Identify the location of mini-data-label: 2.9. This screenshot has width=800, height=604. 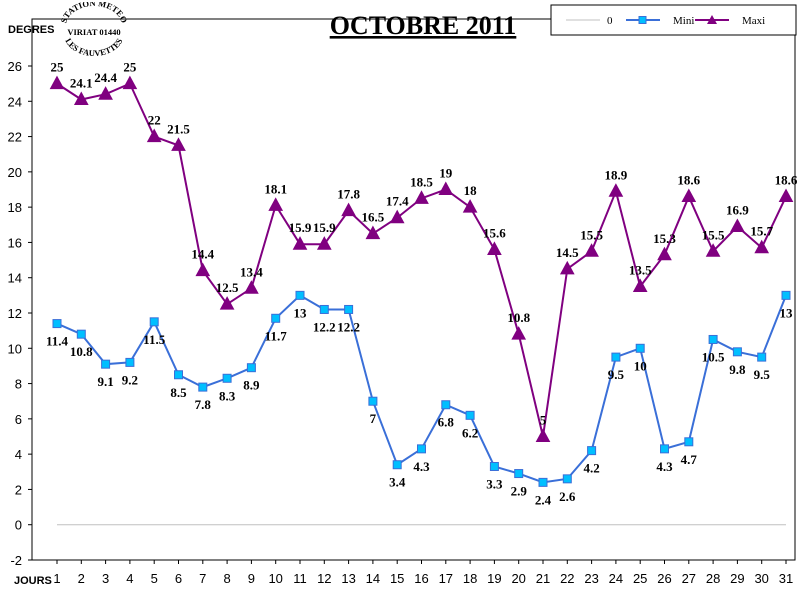
(519, 491).